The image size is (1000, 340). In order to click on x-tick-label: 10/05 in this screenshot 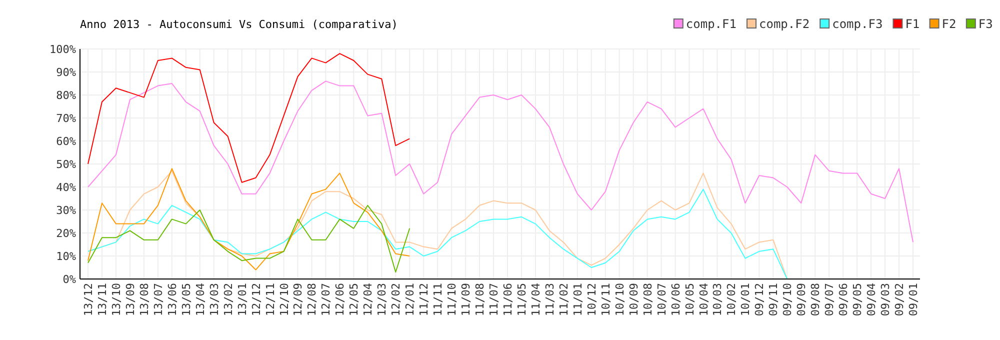, I will do `click(689, 299)`.